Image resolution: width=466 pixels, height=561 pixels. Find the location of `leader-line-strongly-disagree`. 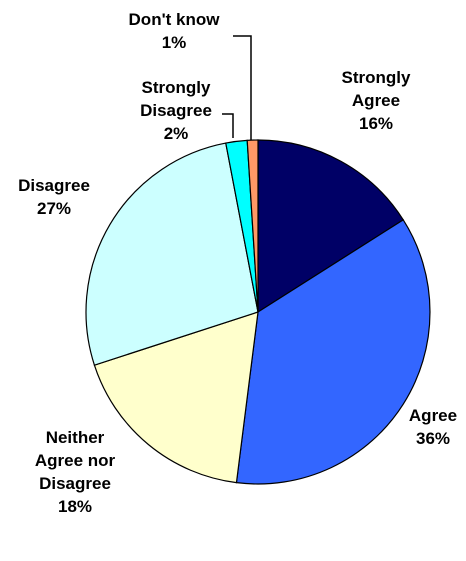

leader-line-strongly-disagree is located at coordinates (228, 125).